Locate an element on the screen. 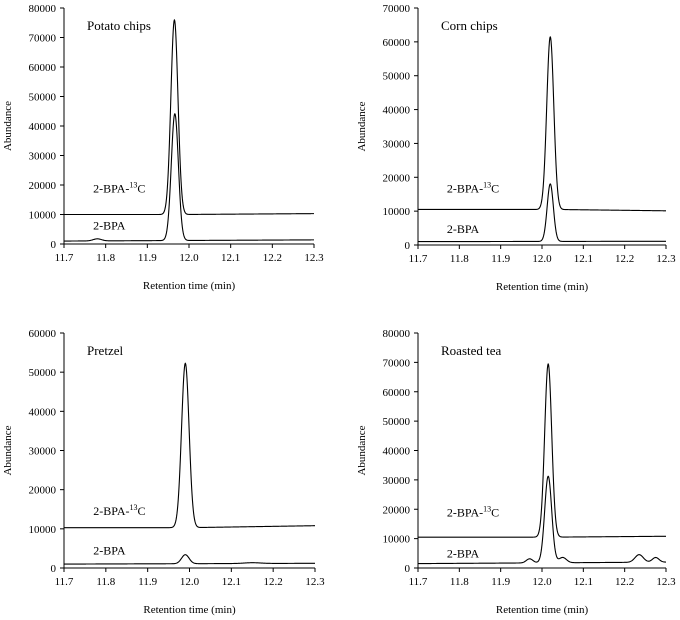  panel-title: Corn chips is located at coordinates (469, 25).